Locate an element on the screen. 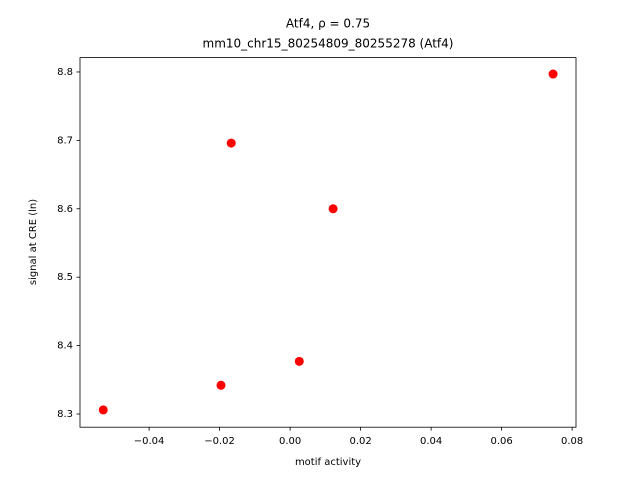 Image resolution: width=640 pixels, height=480 pixels. y-tick-label: 8.6 is located at coordinates (65, 209).